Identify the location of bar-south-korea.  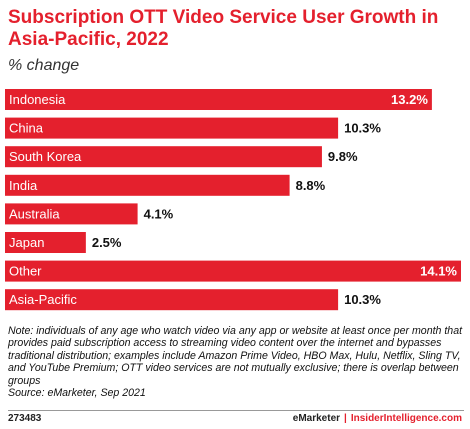
(163, 157).